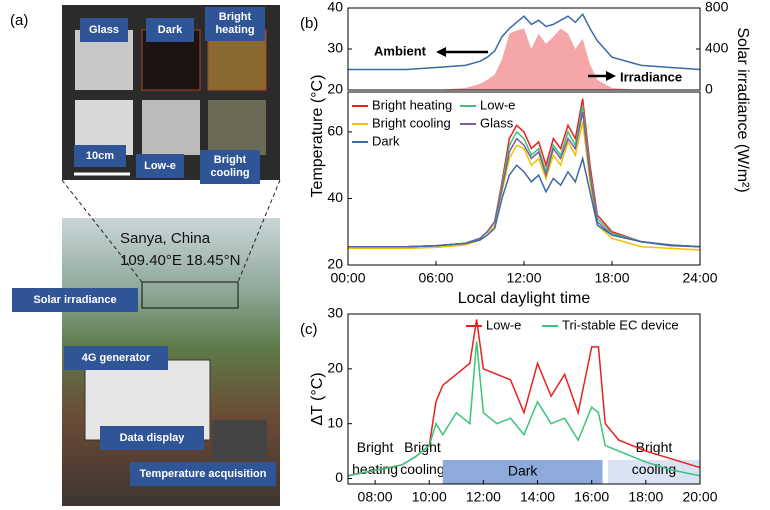  Describe the element at coordinates (386, 140) in the screenshot. I see `legend-label: Dark` at that location.